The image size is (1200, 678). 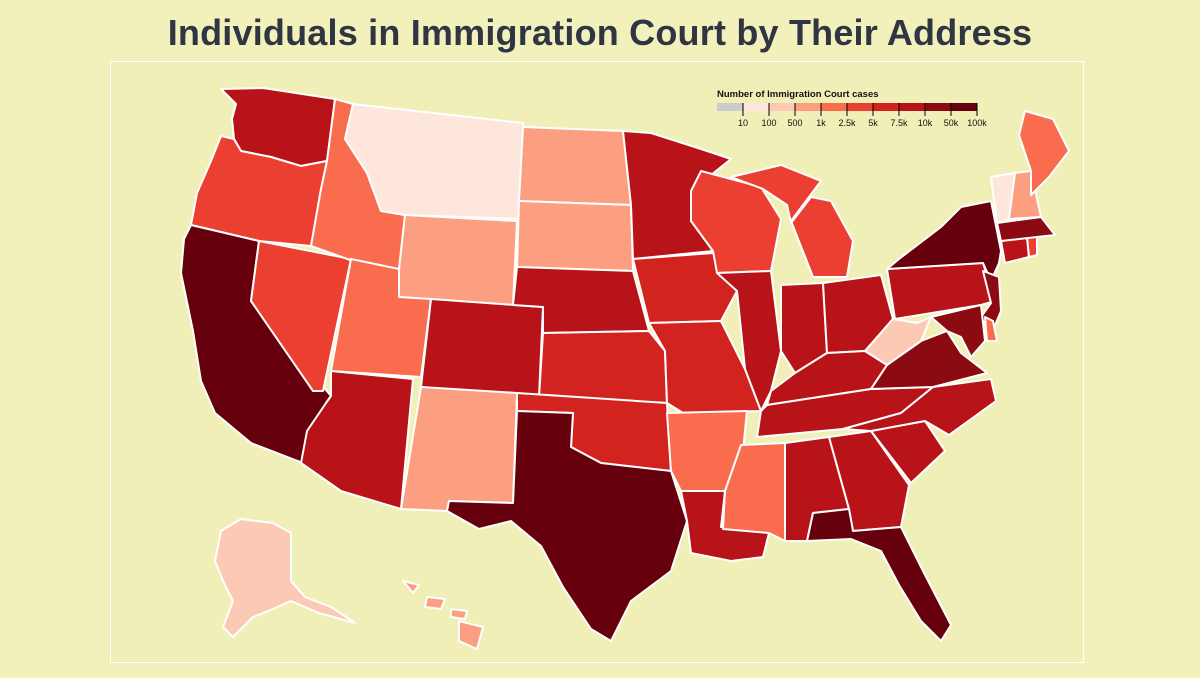 What do you see at coordinates (792, 221) in the screenshot?
I see `state-MI` at bounding box center [792, 221].